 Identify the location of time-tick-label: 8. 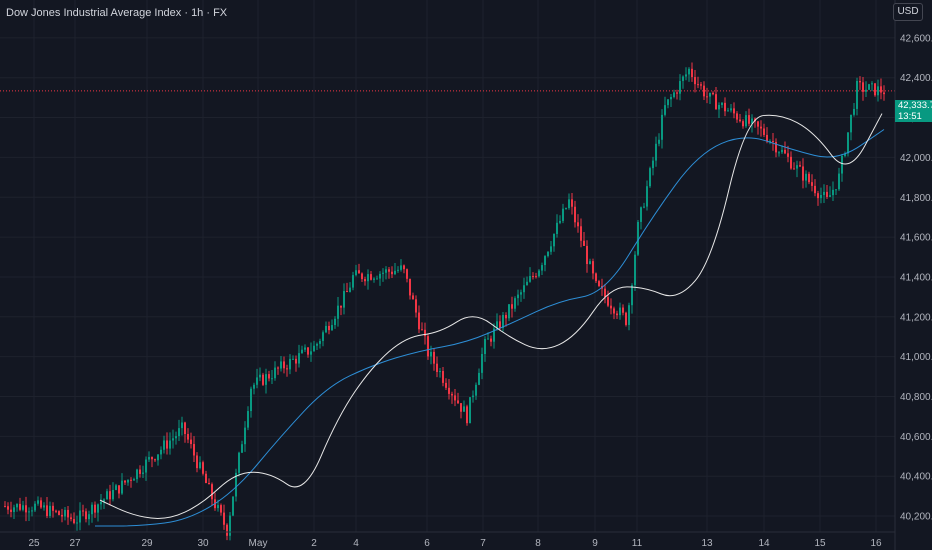
(538, 543).